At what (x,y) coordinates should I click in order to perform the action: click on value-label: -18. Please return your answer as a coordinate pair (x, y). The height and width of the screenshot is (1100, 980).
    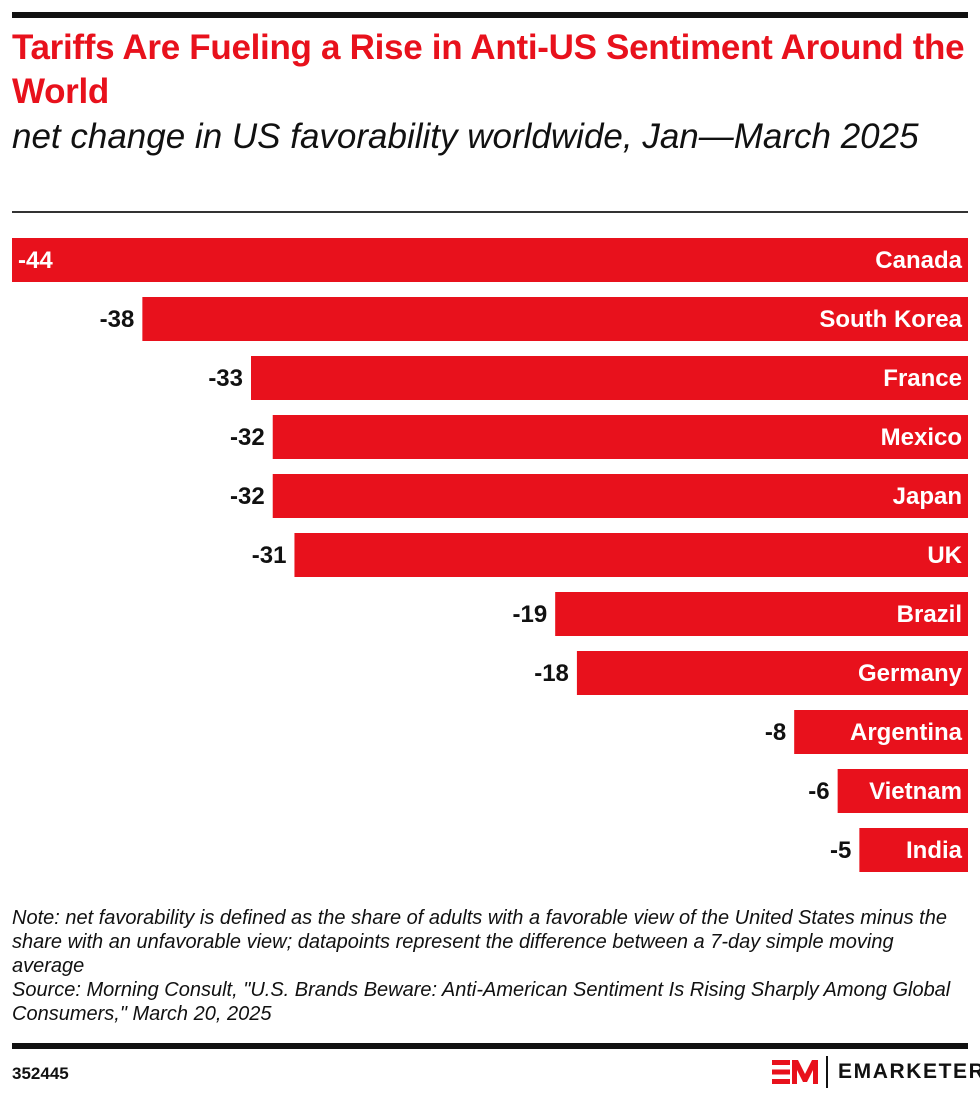
    Looking at the image, I should click on (551, 673).